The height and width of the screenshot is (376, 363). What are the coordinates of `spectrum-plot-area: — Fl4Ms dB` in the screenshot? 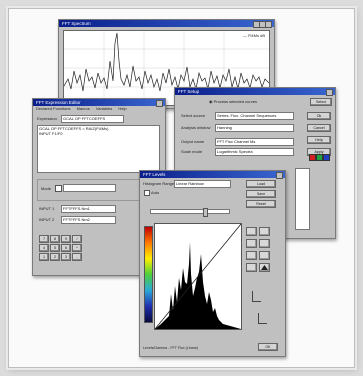 It's located at (166, 68).